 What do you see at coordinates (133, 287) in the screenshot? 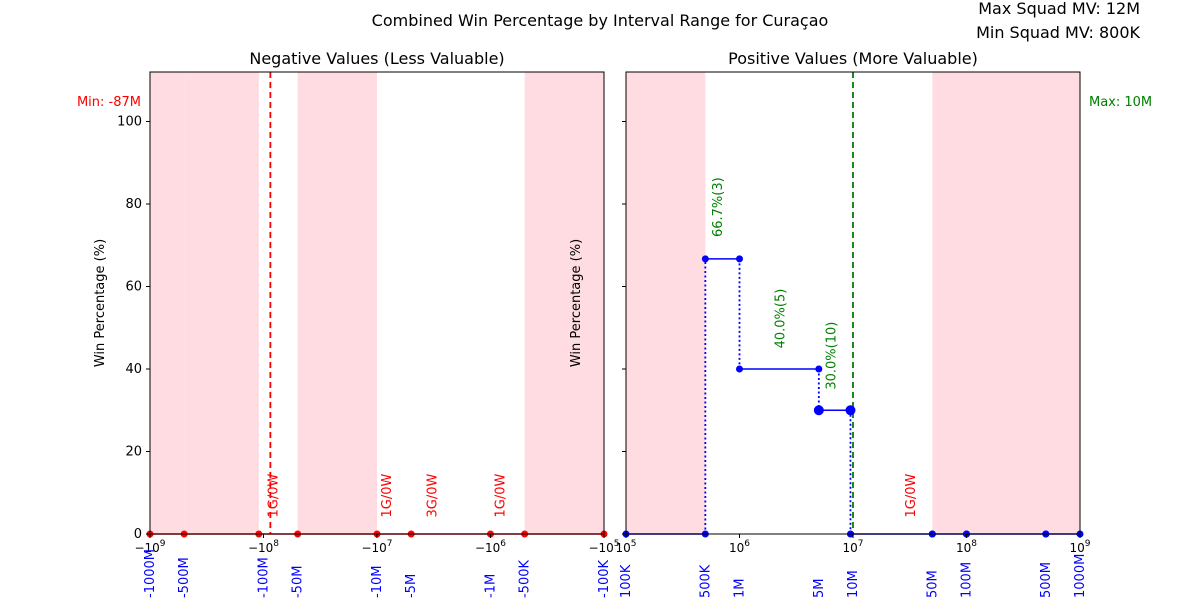
I see `y-tick-label: 60` at bounding box center [133, 287].